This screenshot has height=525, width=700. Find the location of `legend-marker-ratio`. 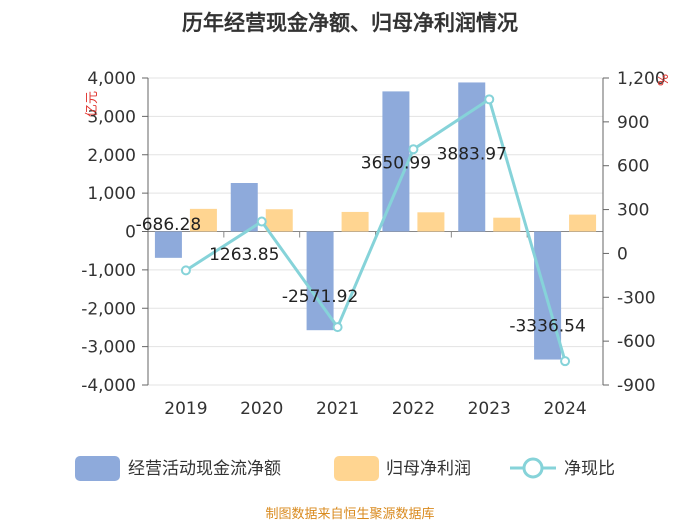

legend-marker-ratio is located at coordinates (533, 468).